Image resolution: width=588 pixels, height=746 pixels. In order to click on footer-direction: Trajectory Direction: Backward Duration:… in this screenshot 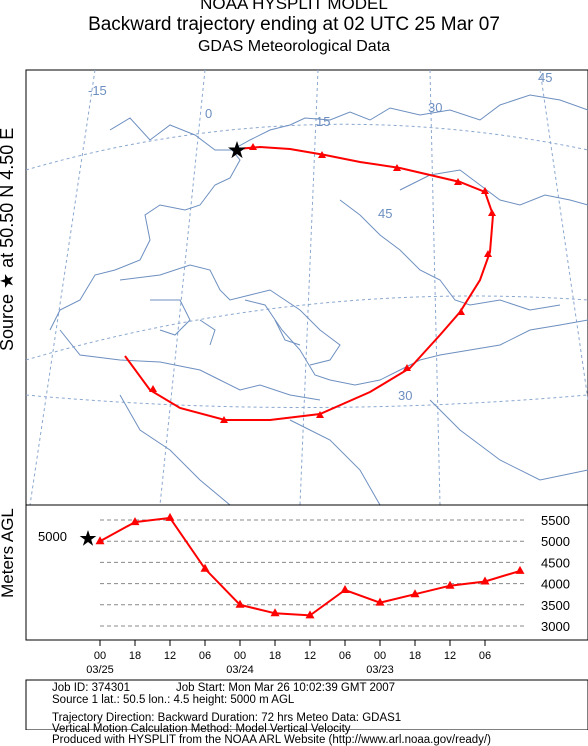, I will do `click(227, 718)`.